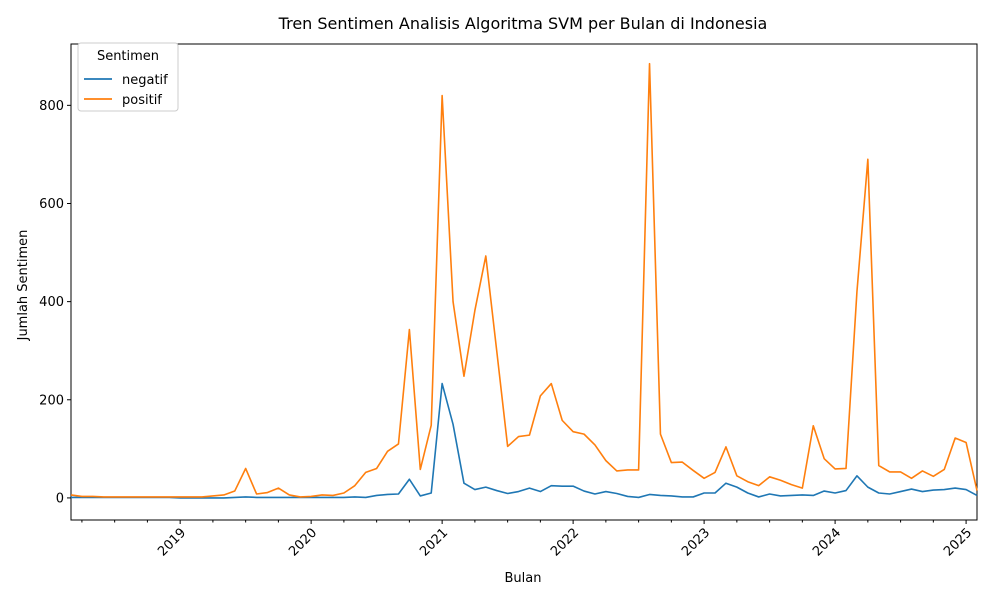 The image size is (1000, 600). Describe the element at coordinates (51, 204) in the screenshot. I see `y-tick-label: 600` at that location.